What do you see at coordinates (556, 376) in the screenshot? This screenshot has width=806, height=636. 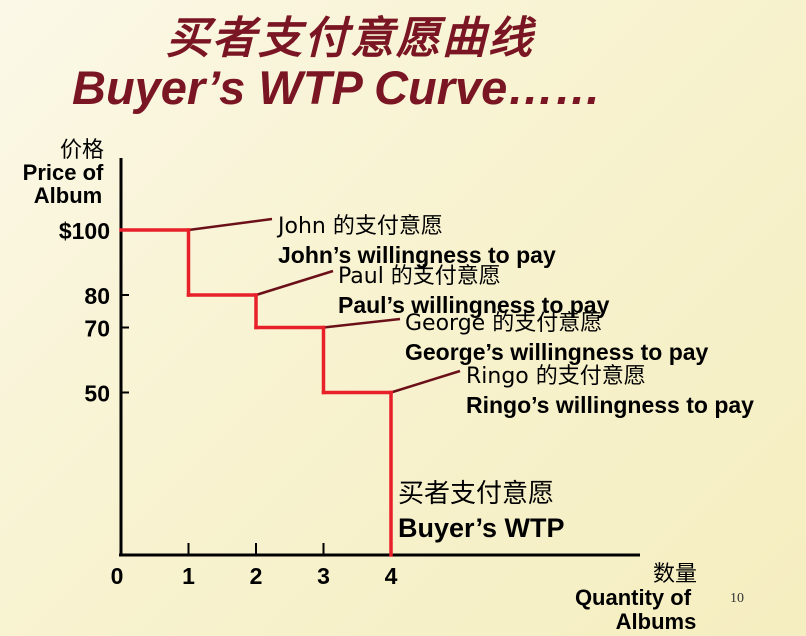 I see `annotation-label-chinese: Ringo 的支付意愿` at bounding box center [556, 376].